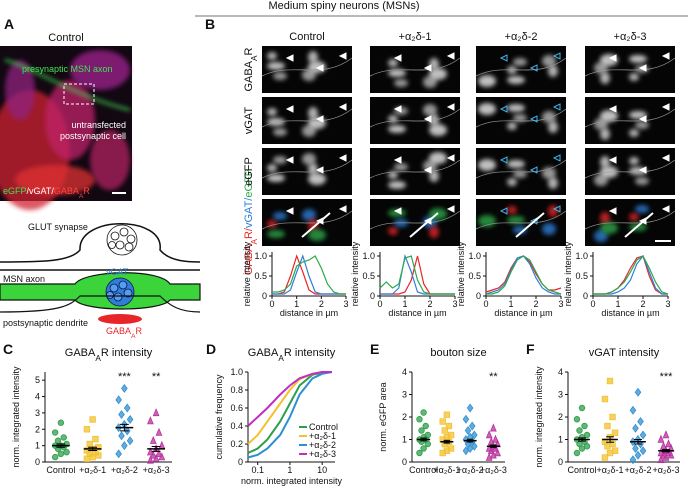  What do you see at coordinates (156, 470) in the screenshot?
I see `x-tick-label: +α₂δ-3` at bounding box center [156, 470].